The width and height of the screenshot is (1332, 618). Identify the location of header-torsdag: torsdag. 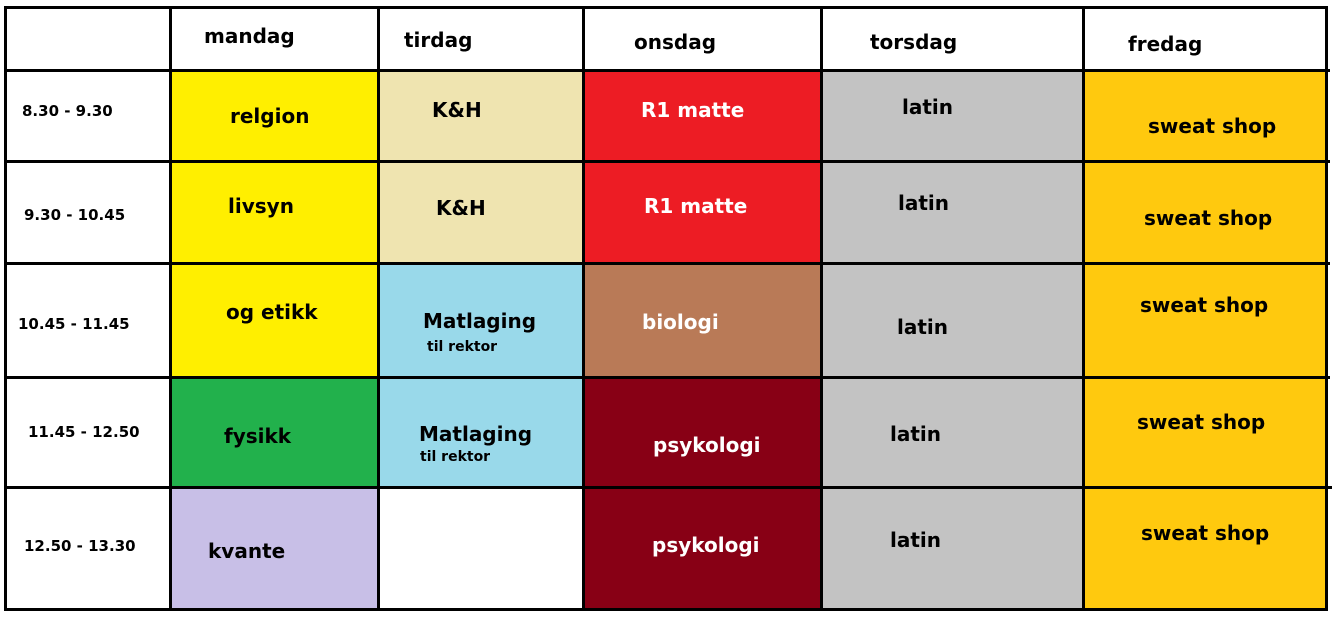
(914, 42).